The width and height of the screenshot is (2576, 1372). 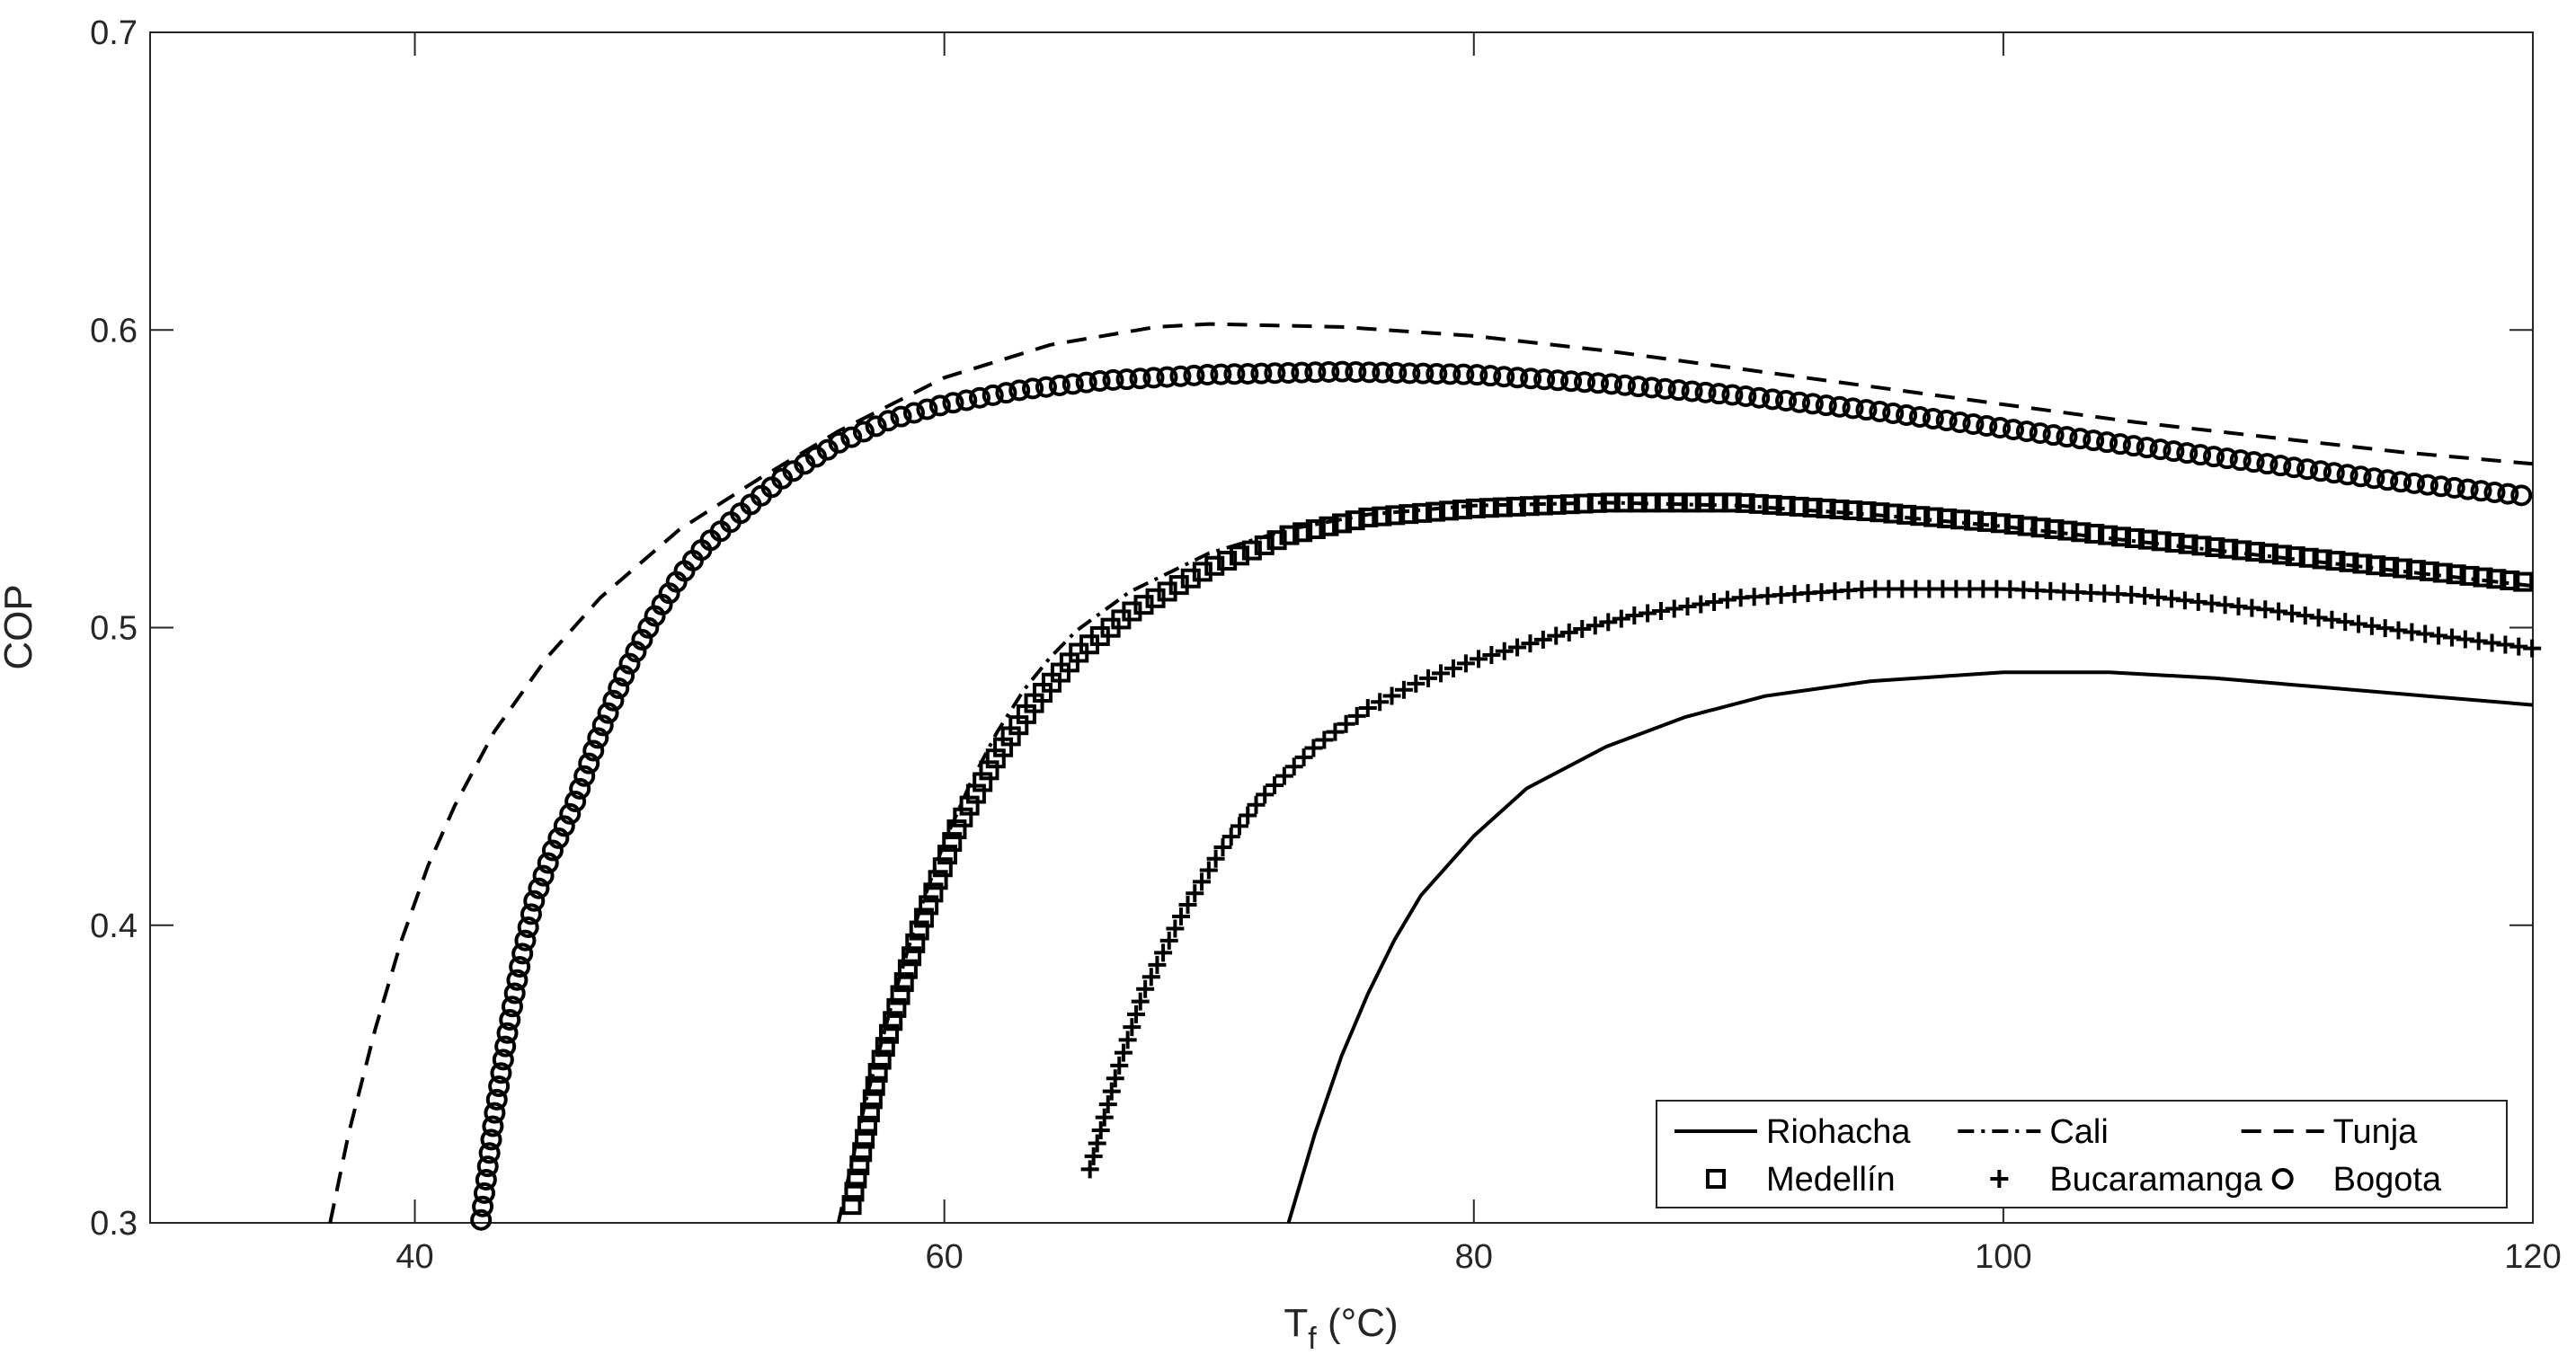 I want to click on x-axis-label-main: T, so click(x=1296, y=1323).